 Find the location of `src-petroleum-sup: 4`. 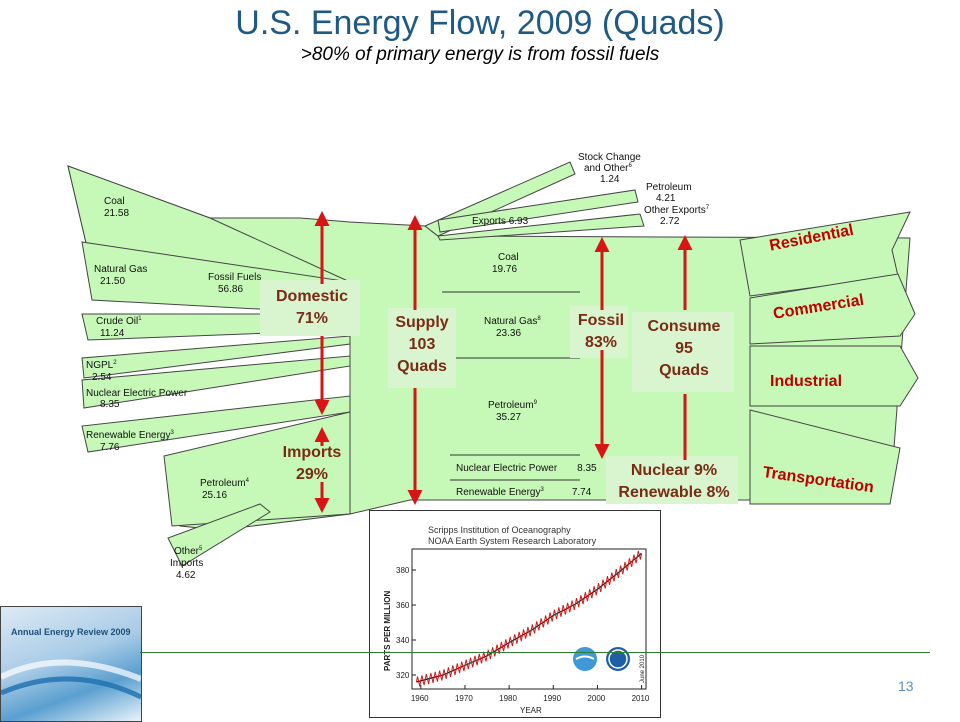

src-petroleum-sup: 4 is located at coordinates (248, 481).